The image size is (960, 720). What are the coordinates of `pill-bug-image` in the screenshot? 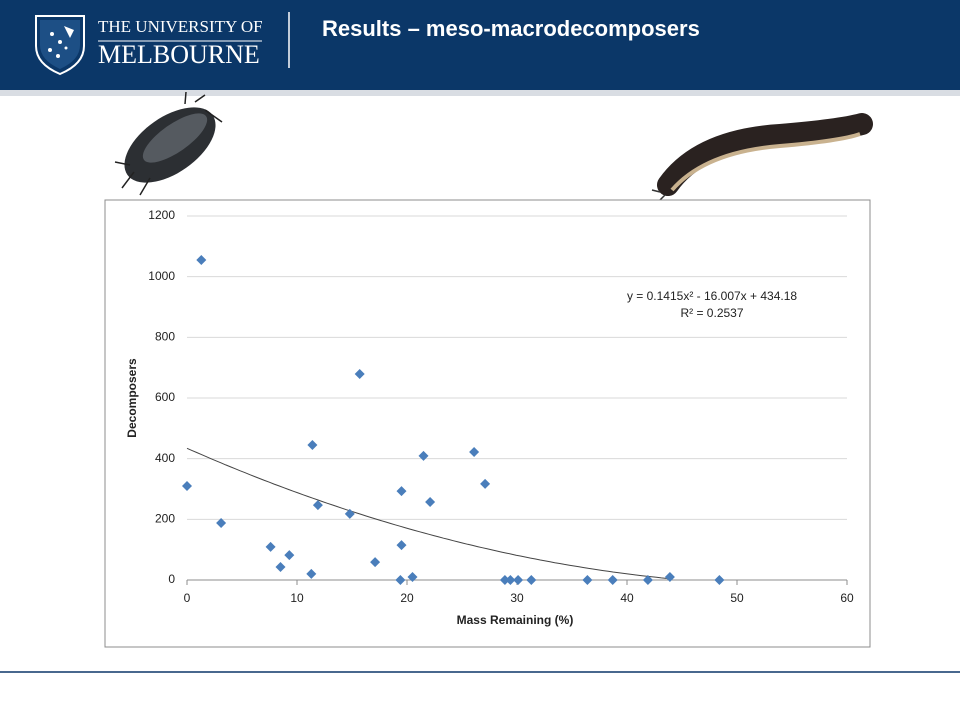 It's located at (168, 143).